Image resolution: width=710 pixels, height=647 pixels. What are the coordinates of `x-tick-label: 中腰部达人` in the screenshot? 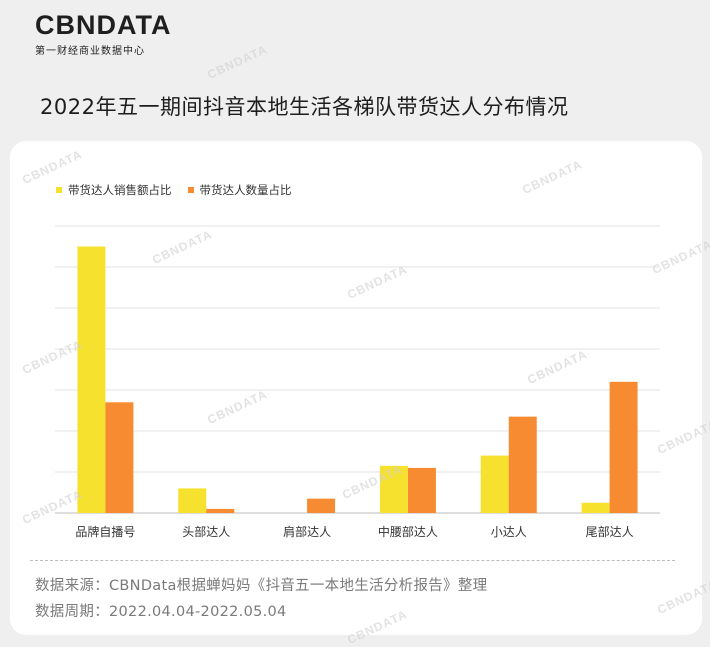 It's located at (408, 531).